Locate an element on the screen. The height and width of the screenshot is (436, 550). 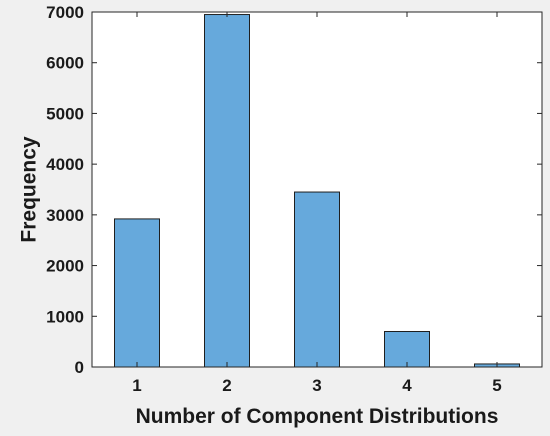
x-tick-label-5: 5 is located at coordinates (496, 385).